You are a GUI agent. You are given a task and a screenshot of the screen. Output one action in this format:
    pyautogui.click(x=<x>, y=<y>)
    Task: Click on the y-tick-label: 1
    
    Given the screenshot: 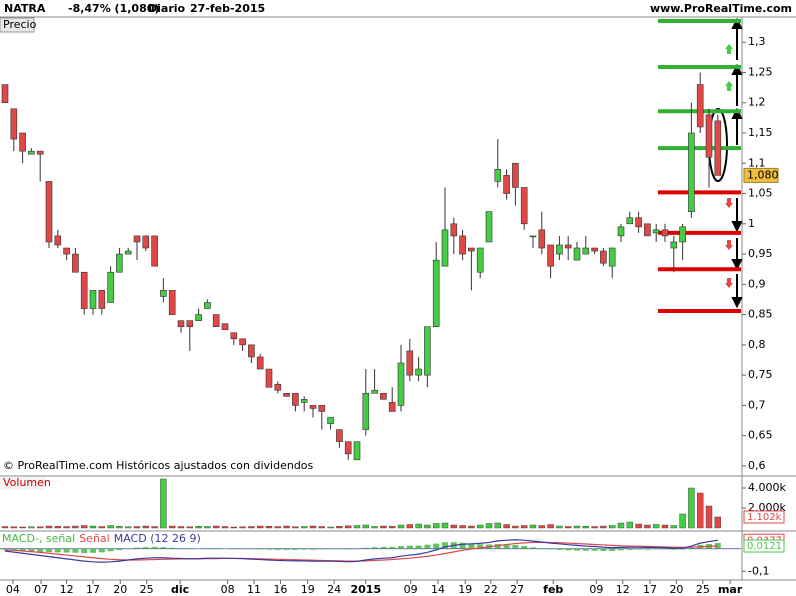 What is the action you would take?
    pyautogui.click(x=751, y=223)
    